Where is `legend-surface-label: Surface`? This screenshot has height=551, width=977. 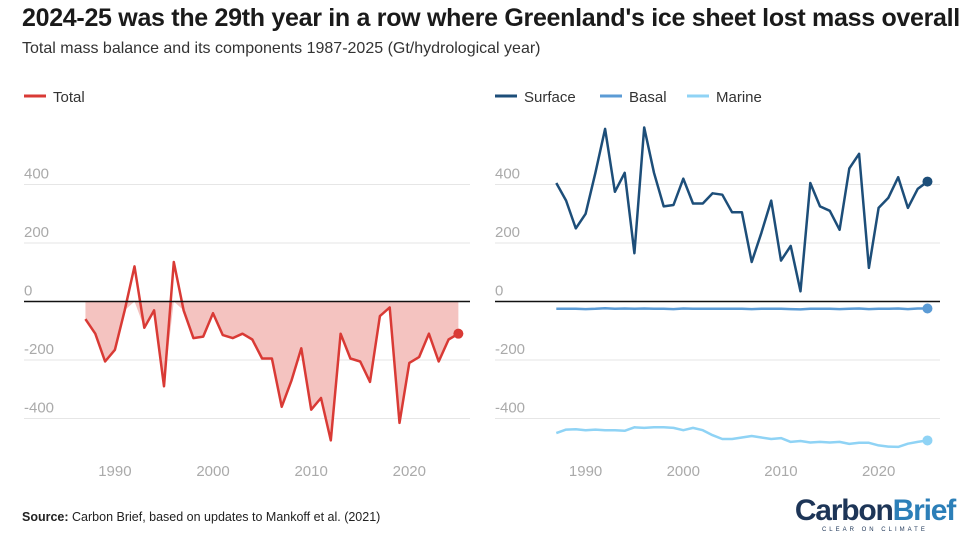 legend-surface-label: Surface is located at coordinates (550, 97).